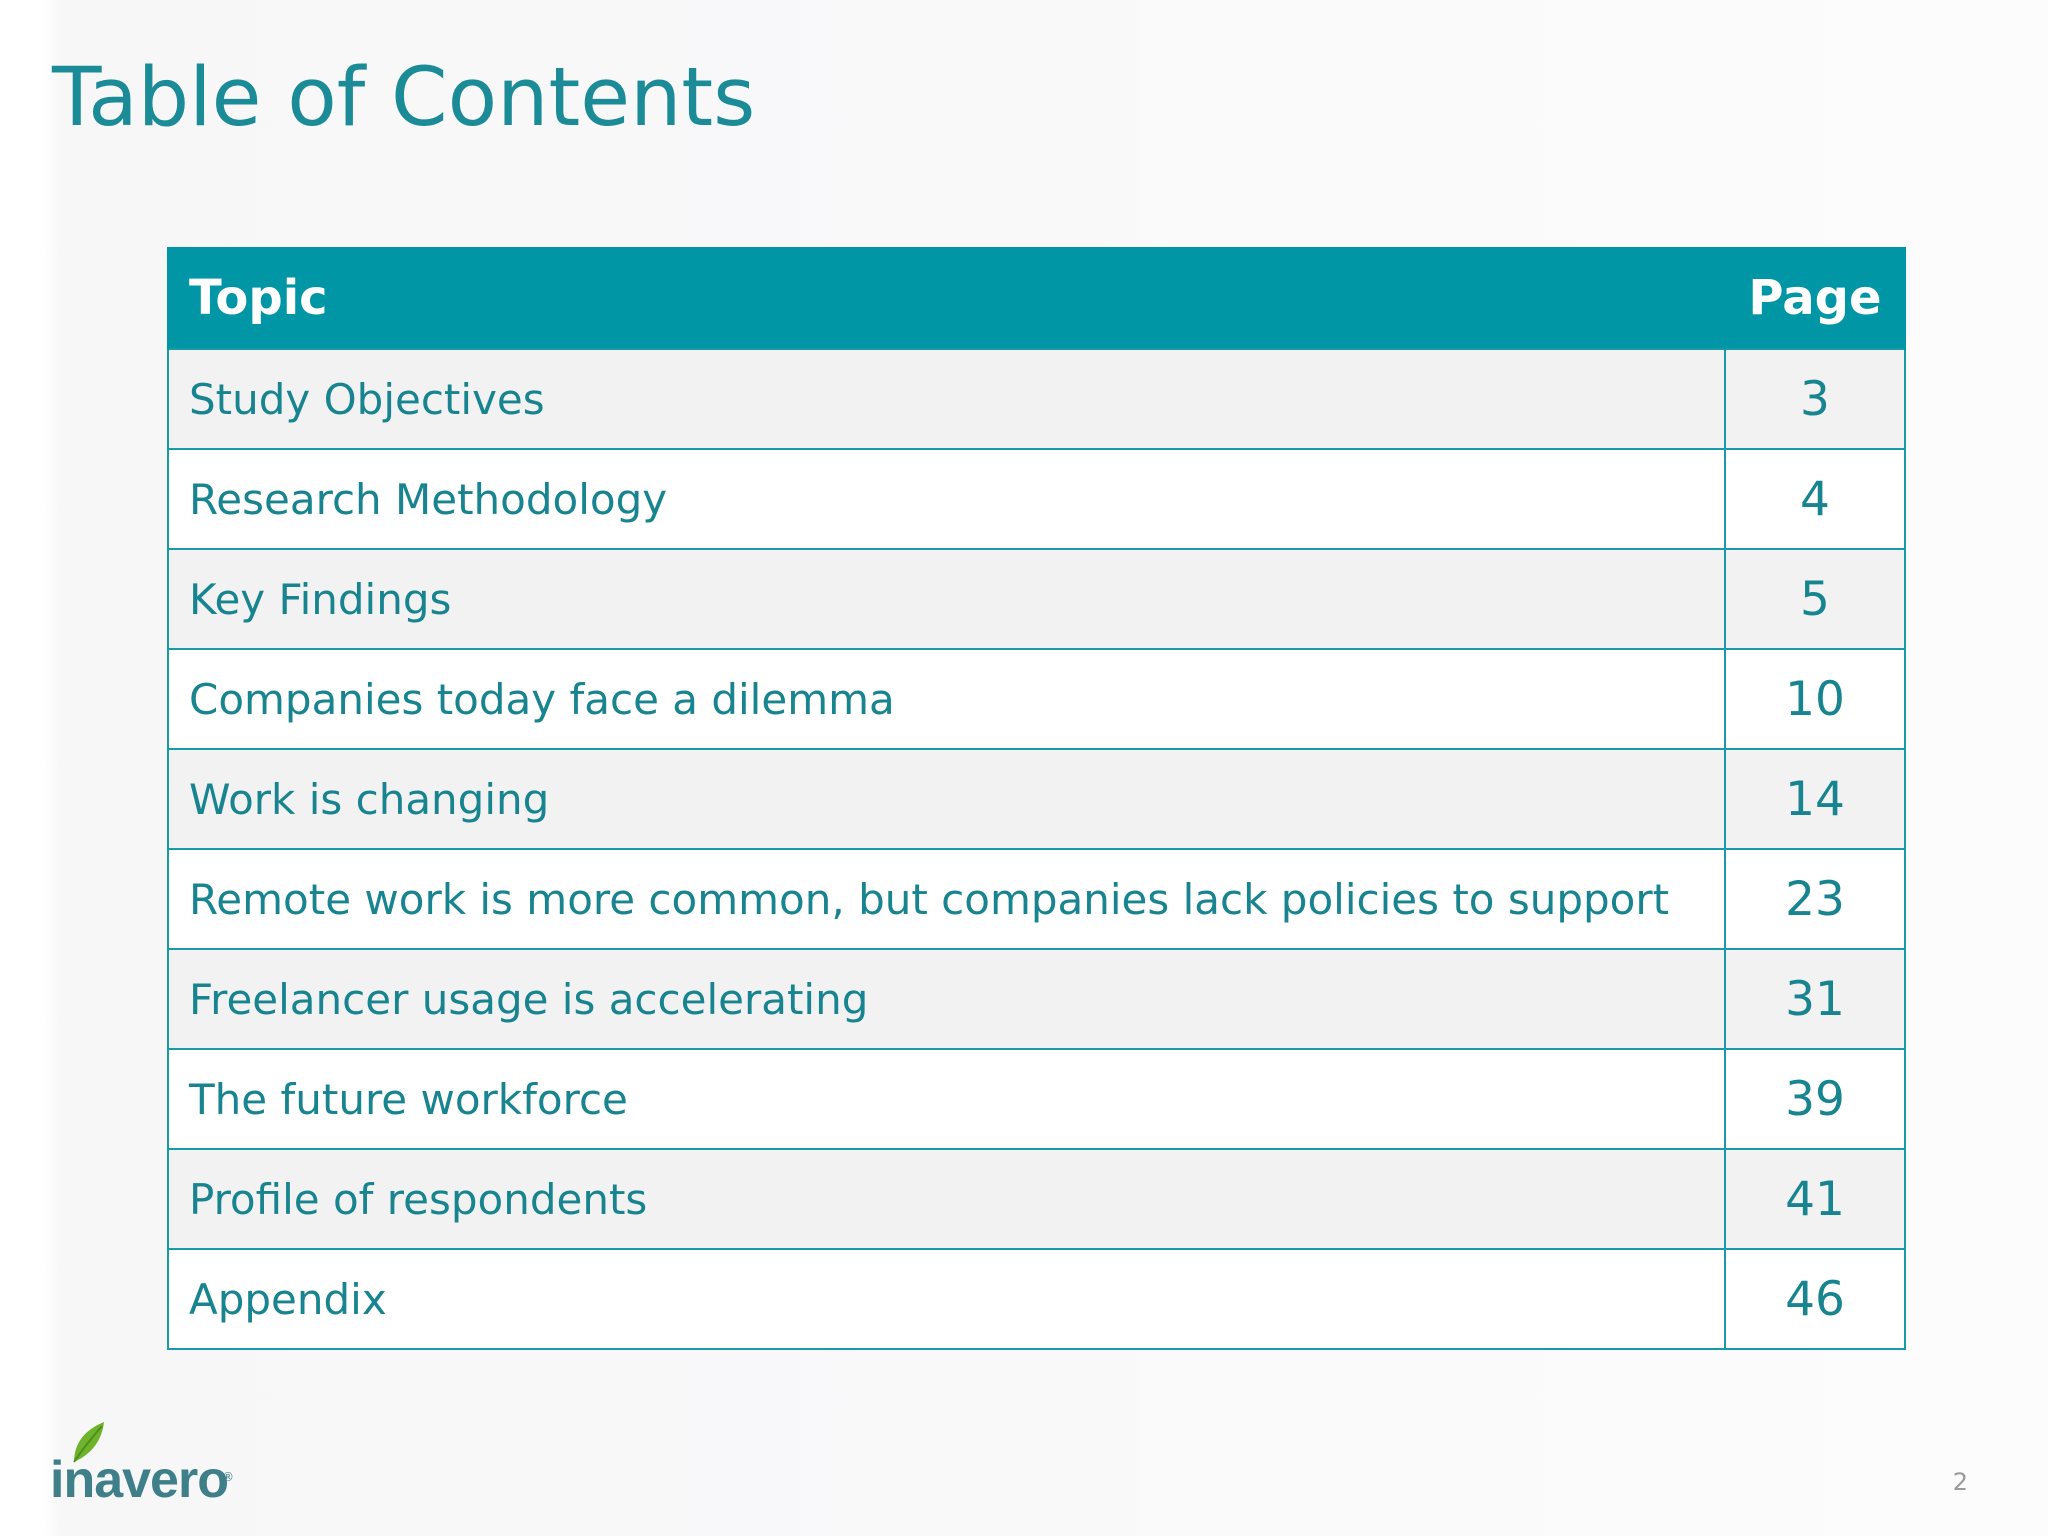 The image size is (2048, 1536). I want to click on page-title: Table of Contents, so click(404, 98).